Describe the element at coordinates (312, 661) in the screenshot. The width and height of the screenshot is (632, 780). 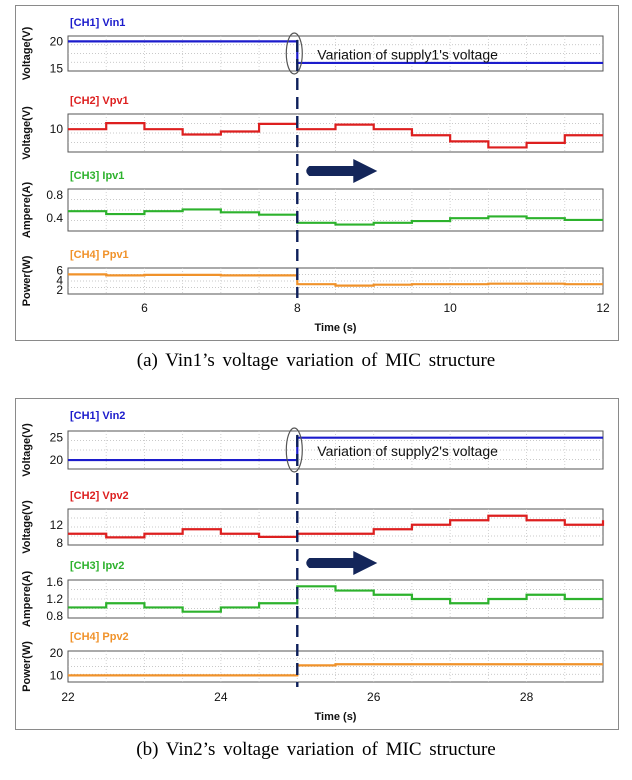
I see `channel-4: [CH4] Ppv2 10 20 Power(W)` at that location.